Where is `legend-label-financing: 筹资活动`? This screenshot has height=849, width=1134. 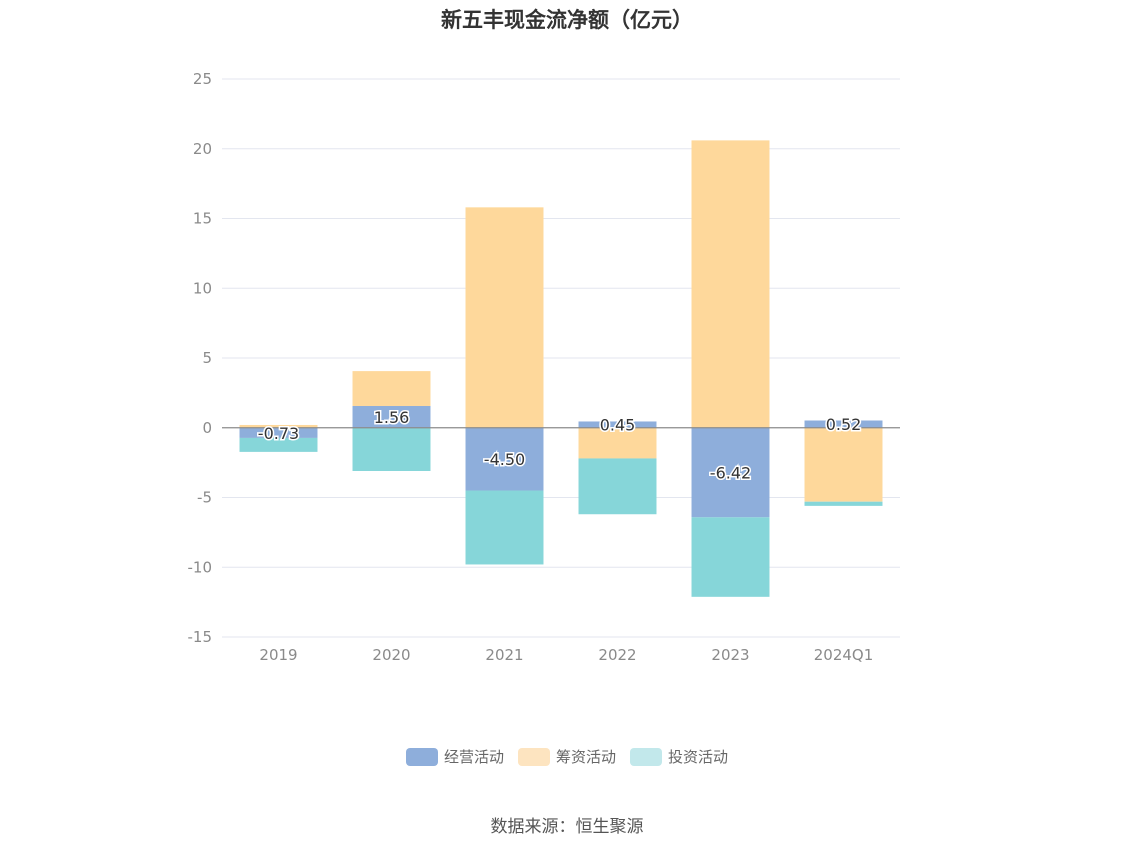
legend-label-financing: 筹资活动 is located at coordinates (585, 757).